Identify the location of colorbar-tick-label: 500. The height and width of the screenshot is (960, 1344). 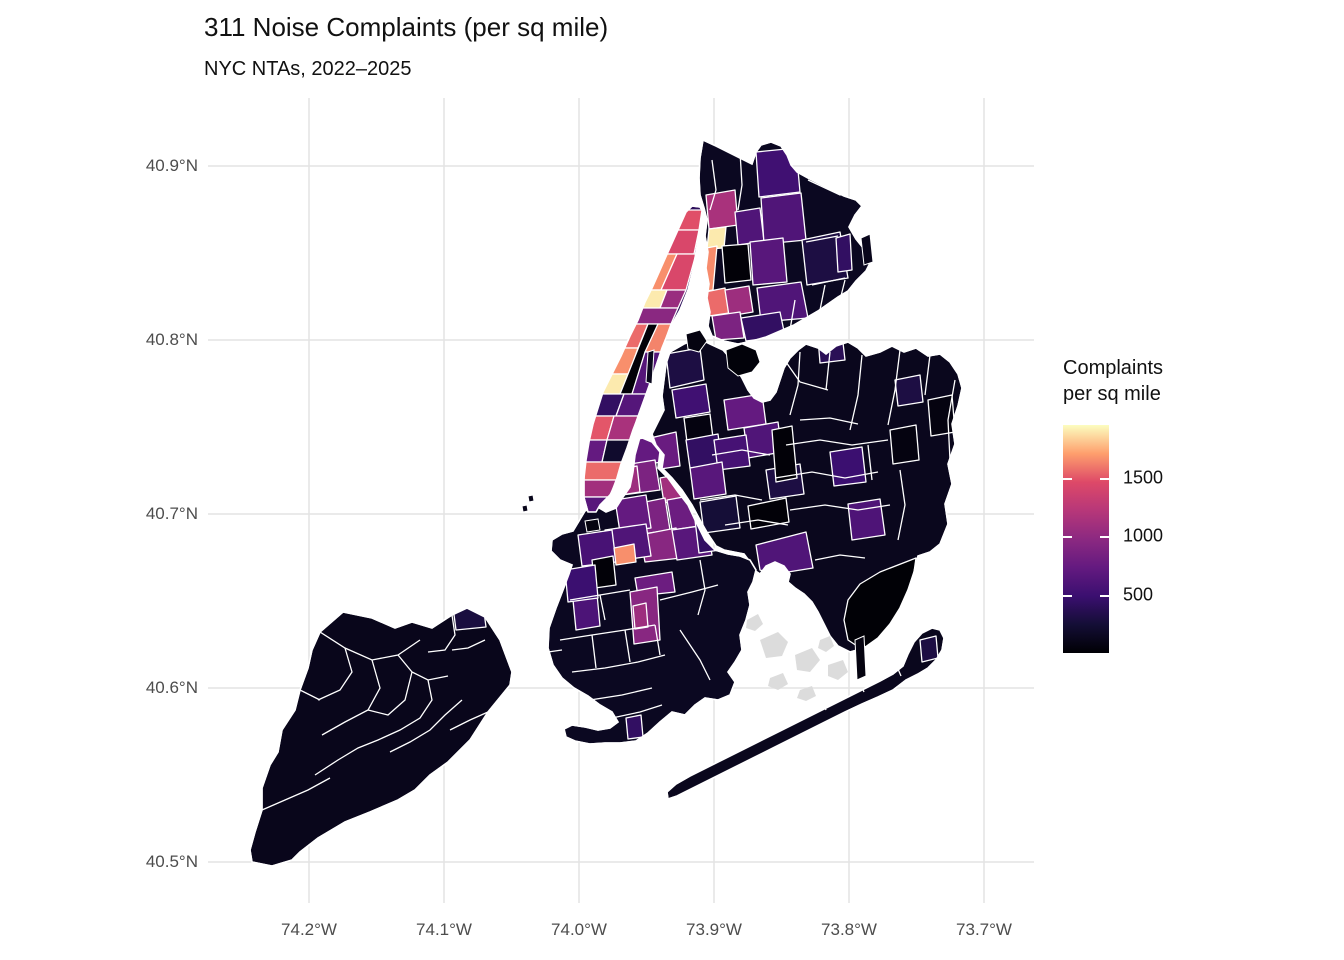
(1138, 594).